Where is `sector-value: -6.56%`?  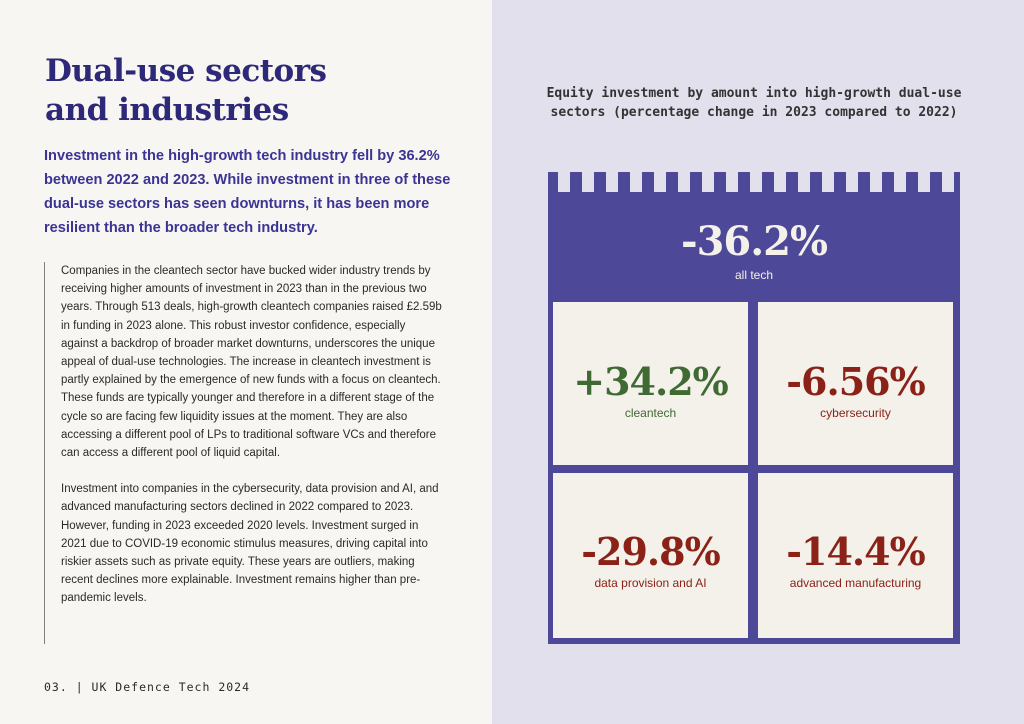 sector-value: -6.56% is located at coordinates (855, 381).